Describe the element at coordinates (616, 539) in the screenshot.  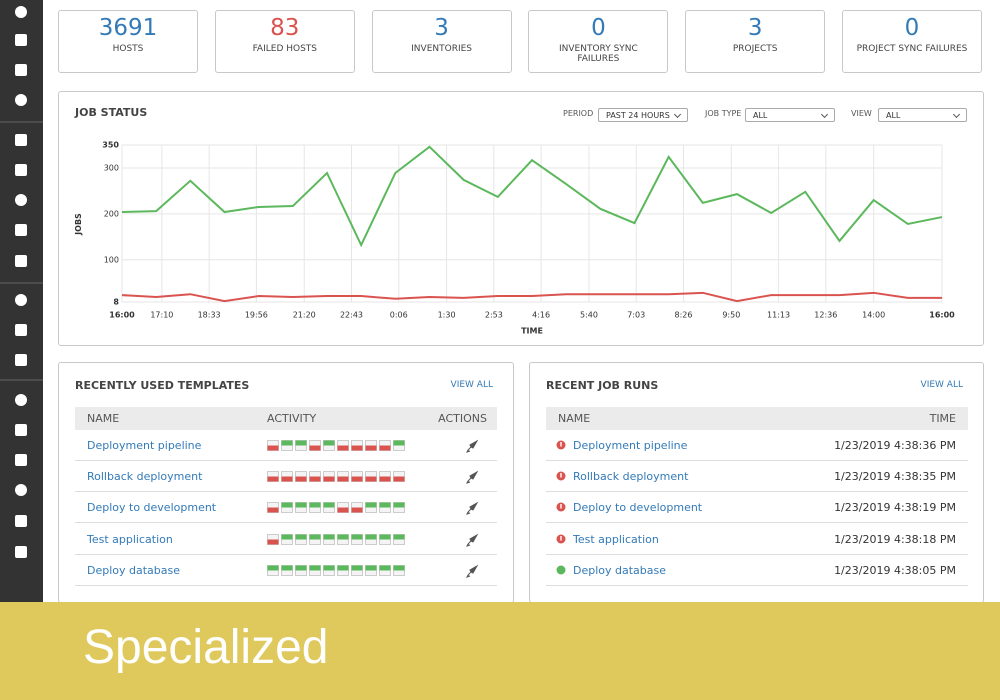
I see `job-link: Test application` at that location.